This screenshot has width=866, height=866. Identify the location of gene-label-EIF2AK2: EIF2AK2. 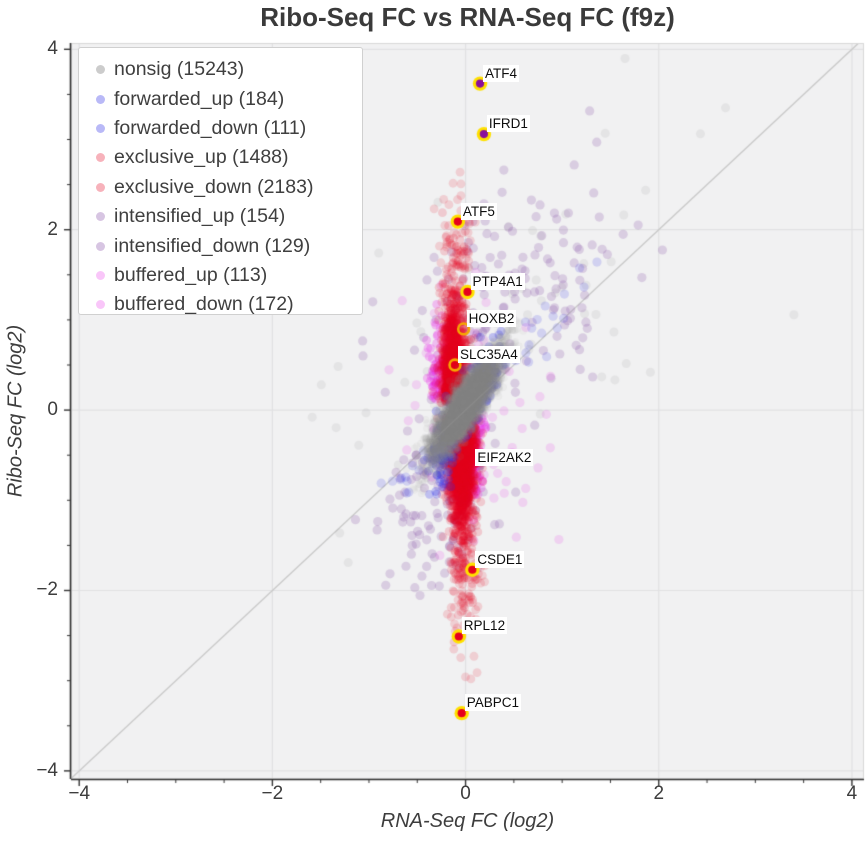
(504, 457).